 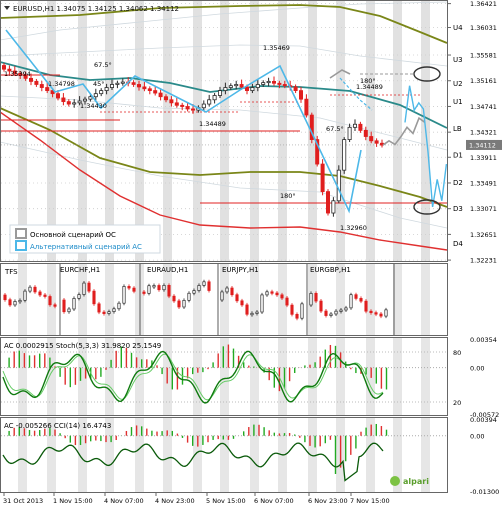 I want to click on chevron-down-icon, so click(x=7, y=8).